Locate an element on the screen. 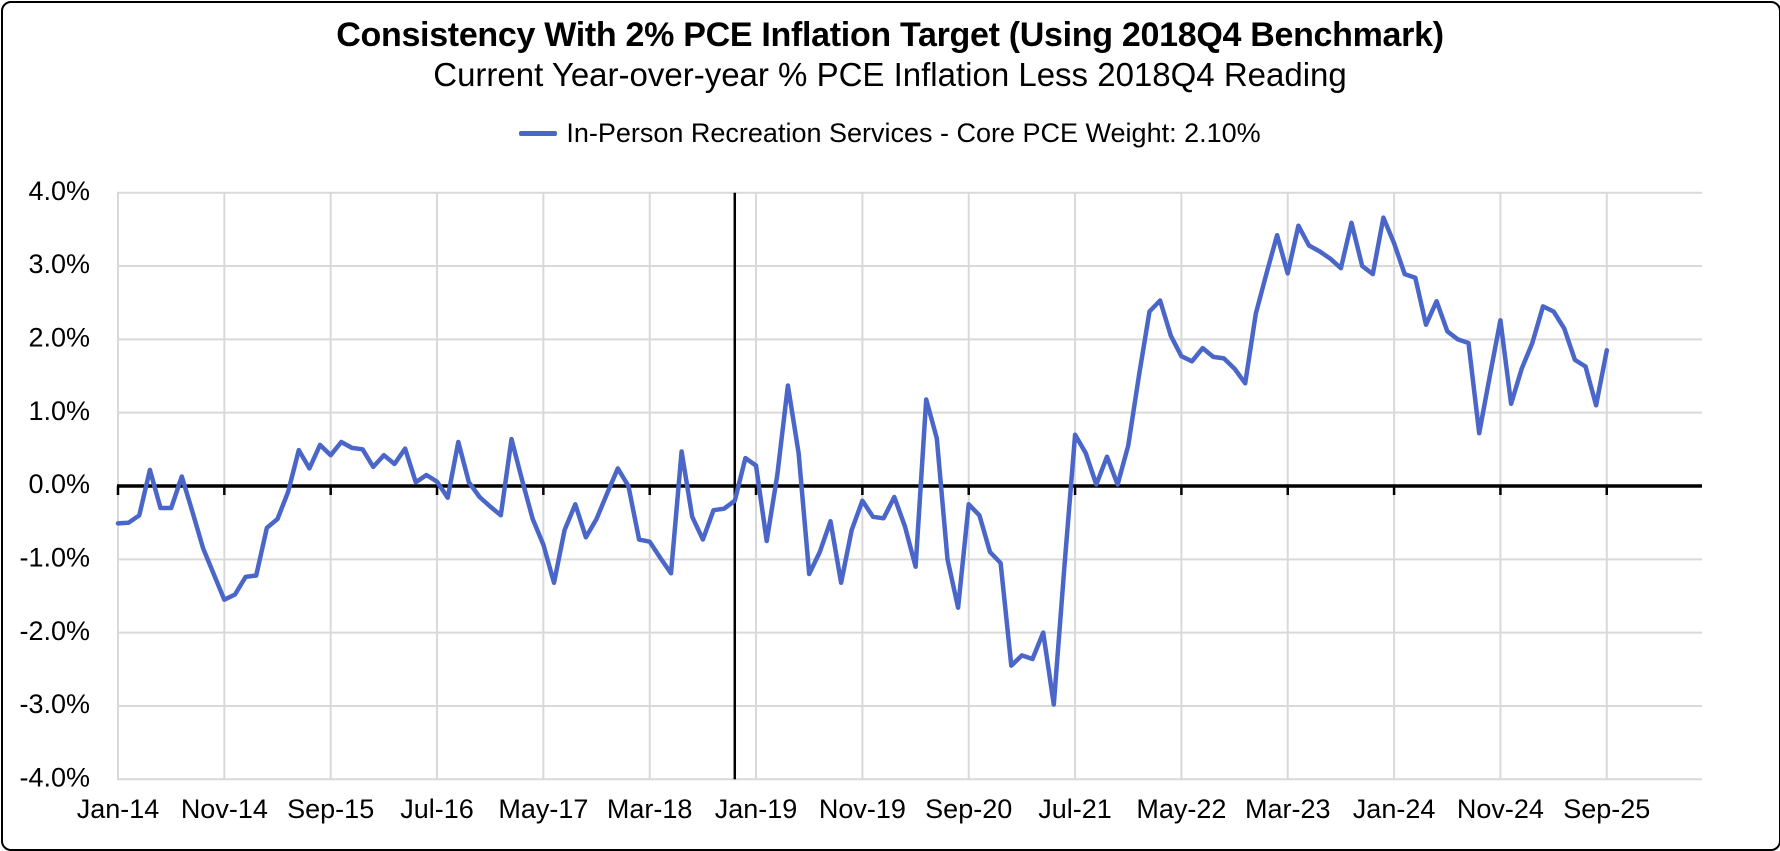 The height and width of the screenshot is (851, 1780). x-axis-label: Jul-21 is located at coordinates (1075, 809).